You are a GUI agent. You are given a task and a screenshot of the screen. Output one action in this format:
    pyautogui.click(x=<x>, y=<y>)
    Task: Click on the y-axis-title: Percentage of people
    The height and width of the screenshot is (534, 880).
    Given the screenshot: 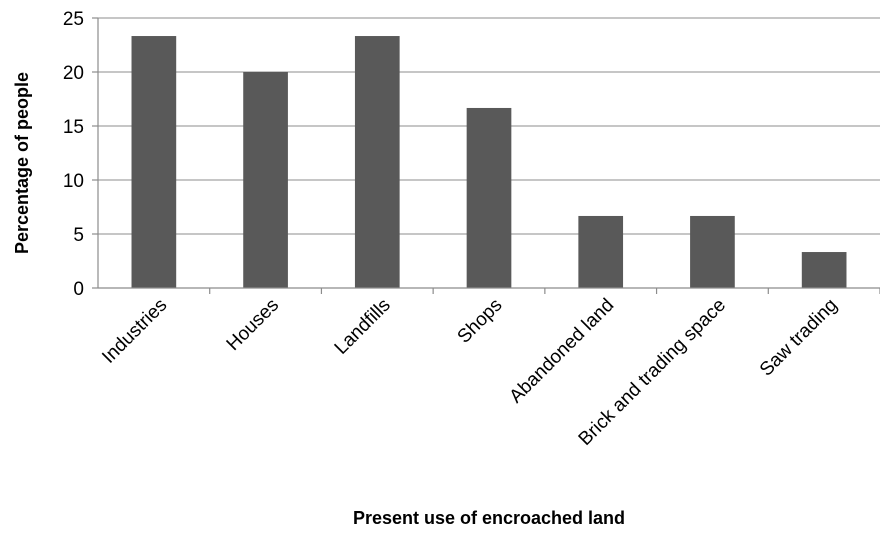 What is the action you would take?
    pyautogui.click(x=22, y=163)
    